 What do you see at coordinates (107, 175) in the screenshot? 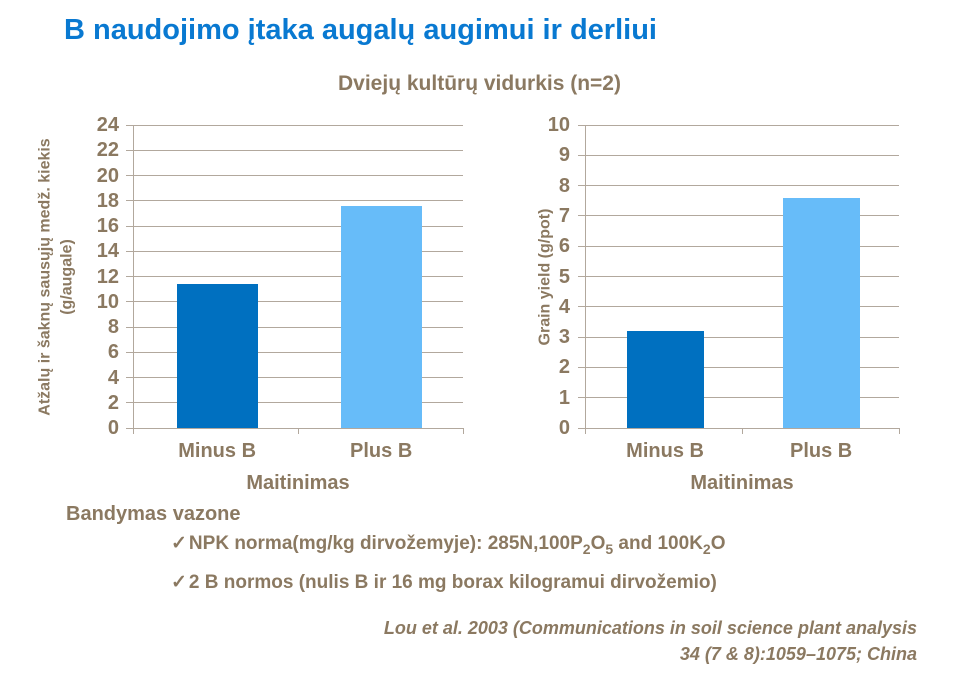
I see `y-tick-label: 20` at bounding box center [107, 175].